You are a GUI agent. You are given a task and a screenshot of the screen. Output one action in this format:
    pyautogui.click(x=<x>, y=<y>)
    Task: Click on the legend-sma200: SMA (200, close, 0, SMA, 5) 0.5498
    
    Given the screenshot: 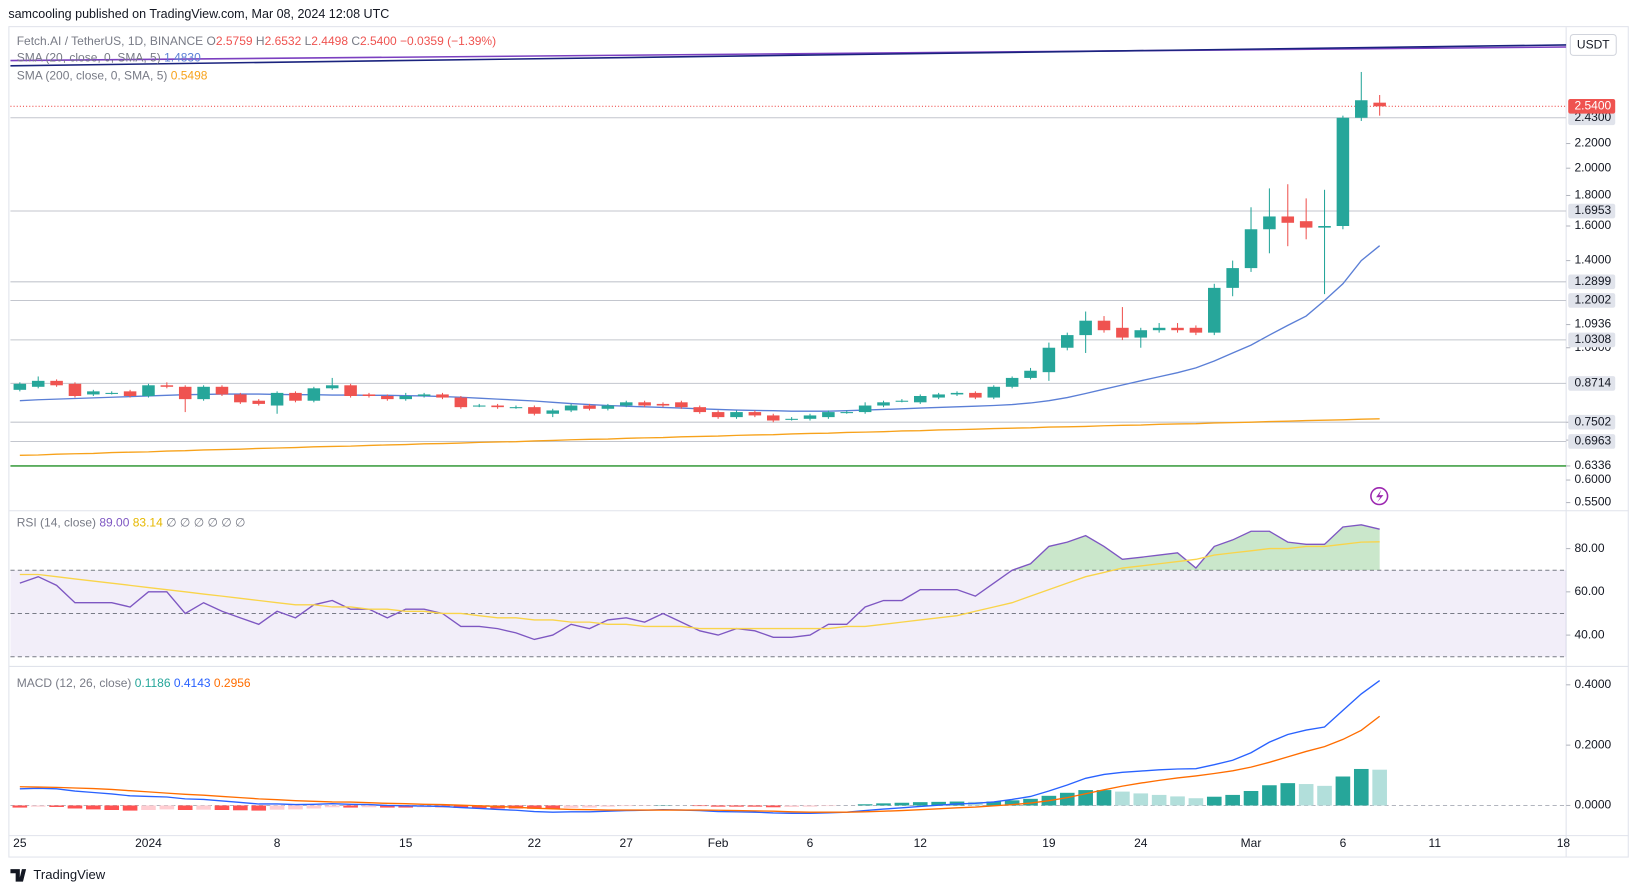 What is the action you would take?
    pyautogui.click(x=112, y=75)
    